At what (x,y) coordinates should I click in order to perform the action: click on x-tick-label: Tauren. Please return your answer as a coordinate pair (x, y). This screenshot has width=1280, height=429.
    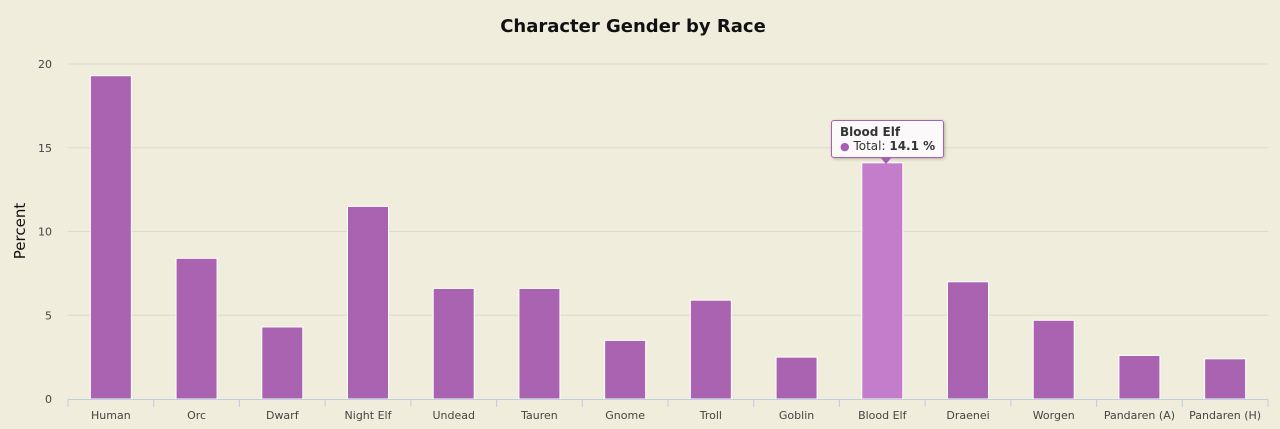
    Looking at the image, I should click on (539, 415).